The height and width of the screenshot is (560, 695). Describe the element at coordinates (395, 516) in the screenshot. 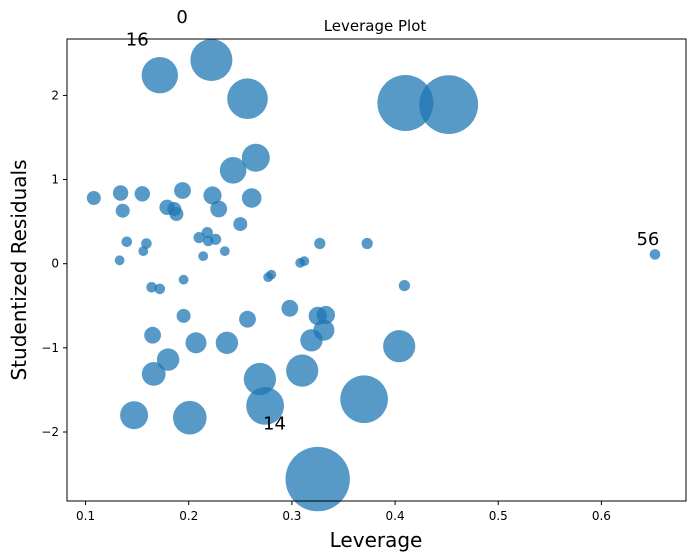

I see `x-tick-label: 0.4` at that location.